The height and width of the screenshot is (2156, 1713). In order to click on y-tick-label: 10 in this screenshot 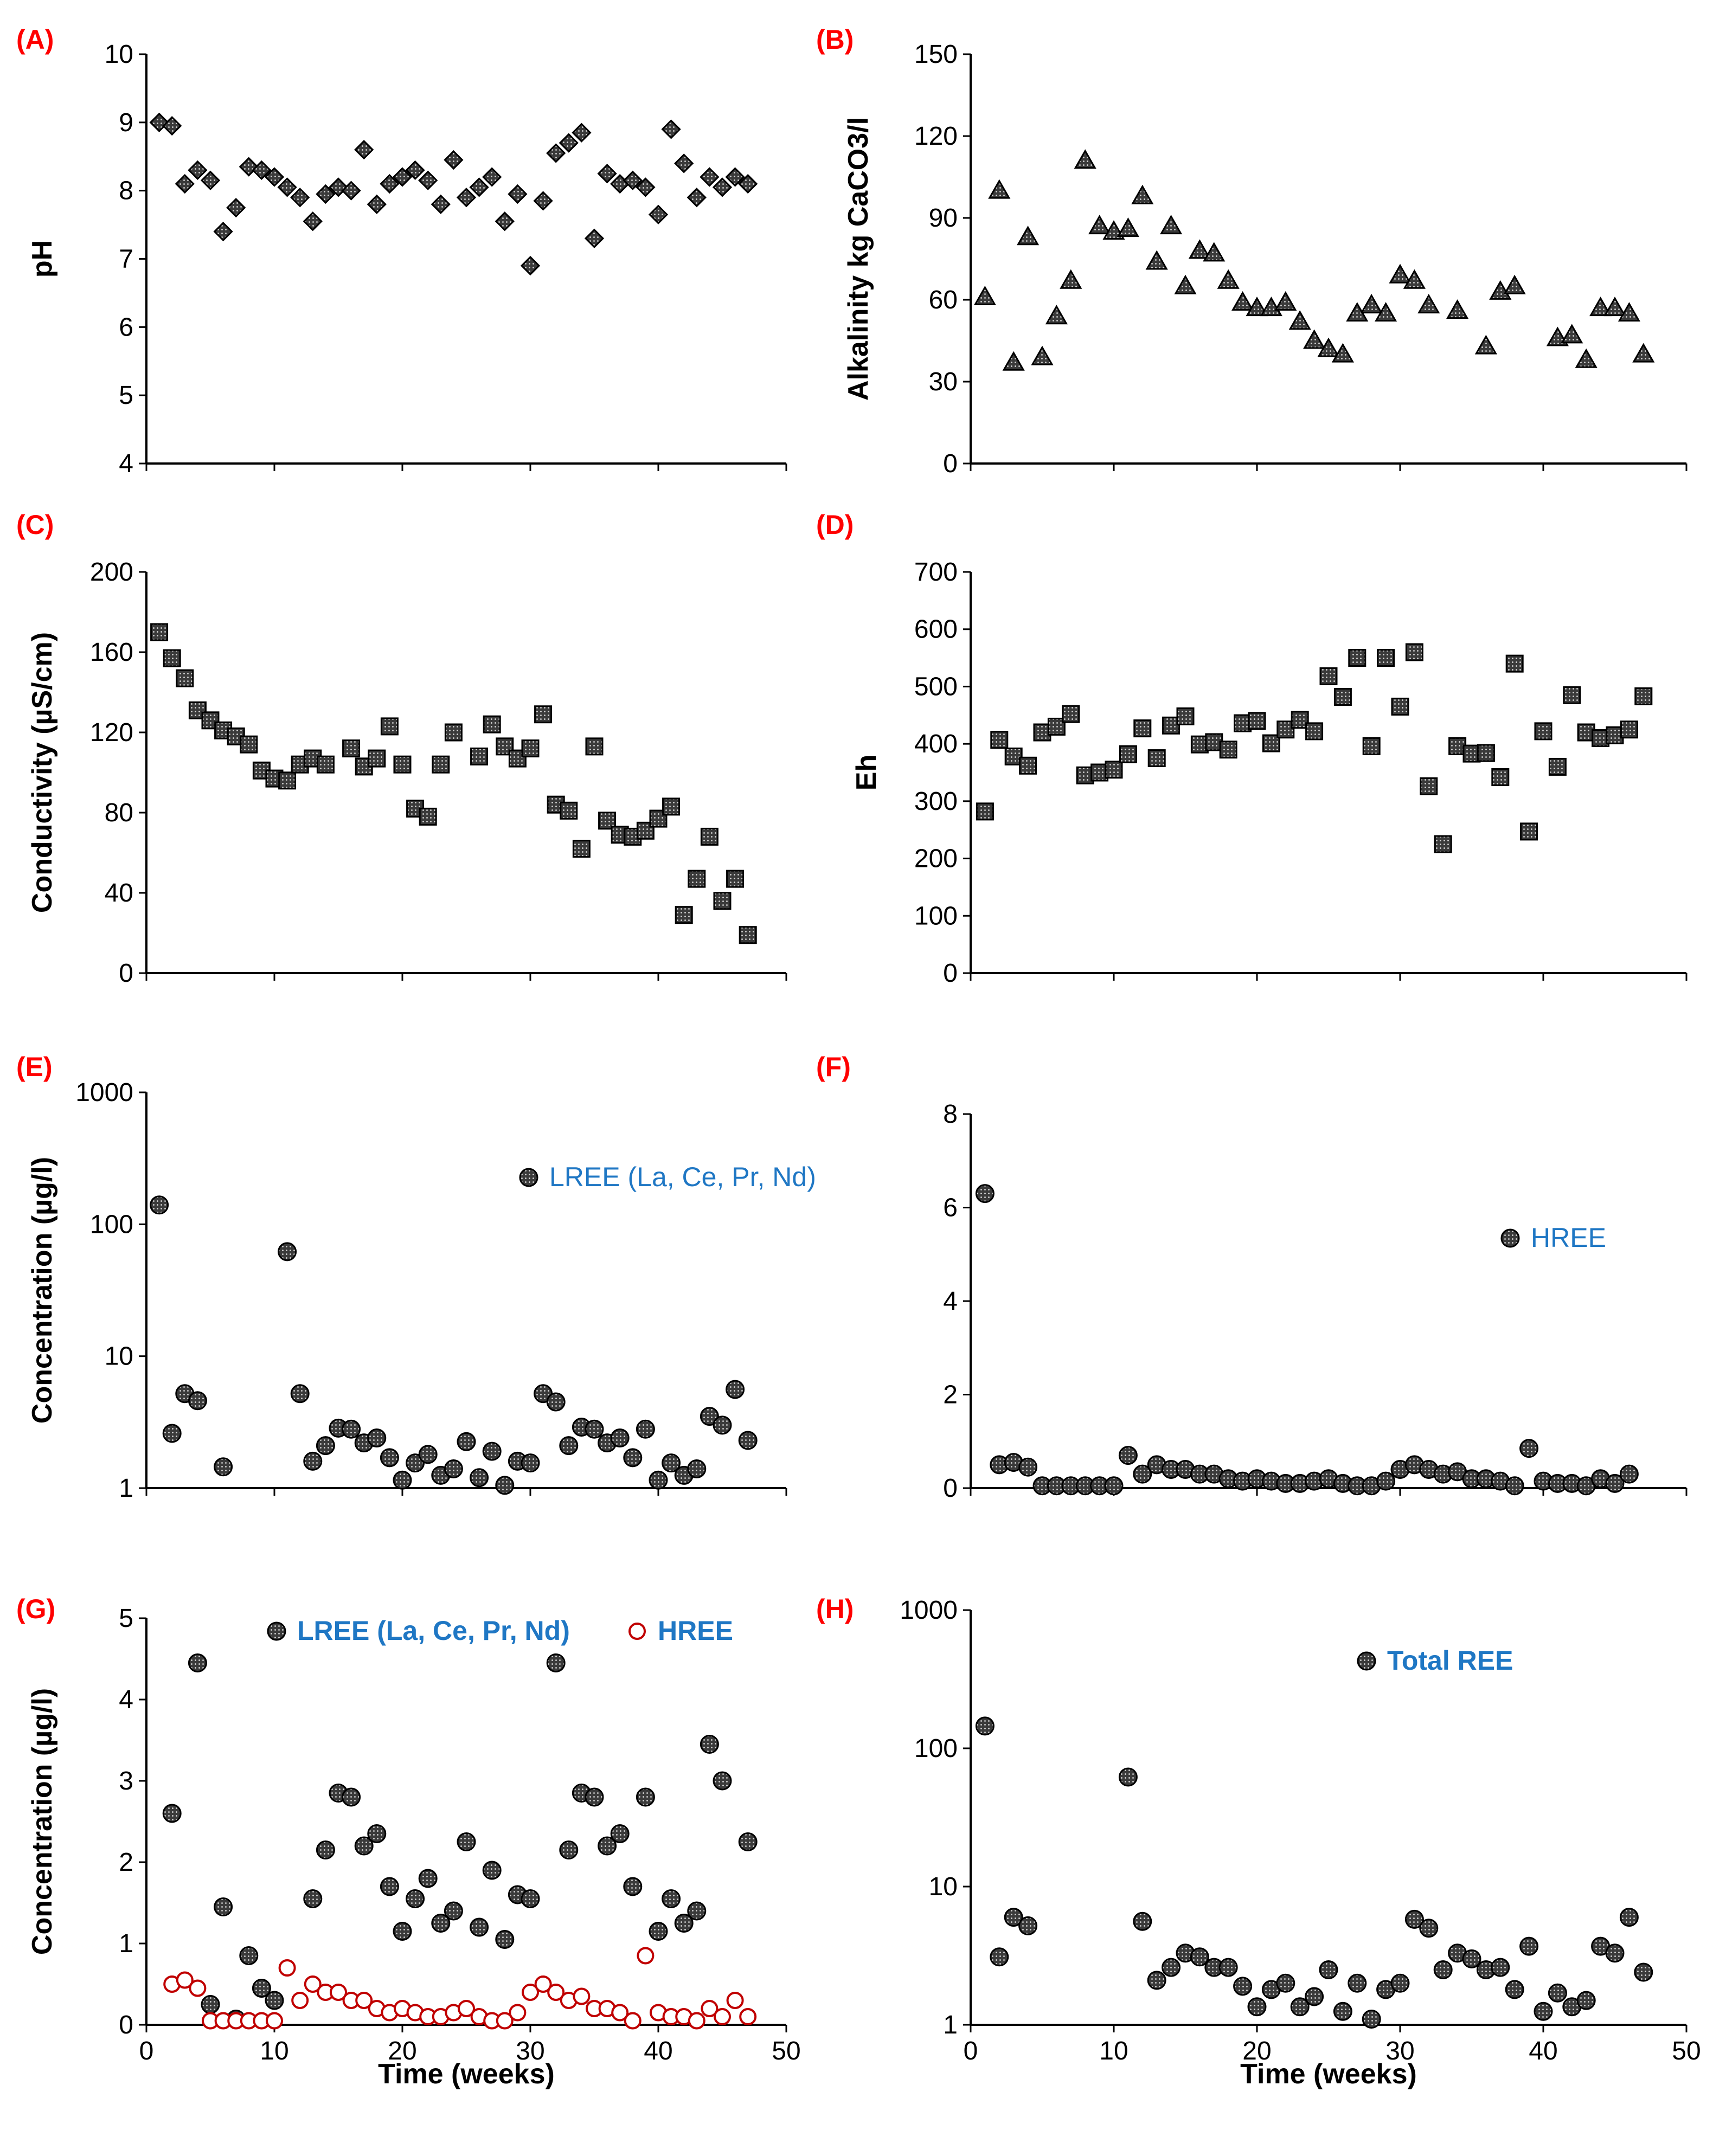, I will do `click(119, 54)`.